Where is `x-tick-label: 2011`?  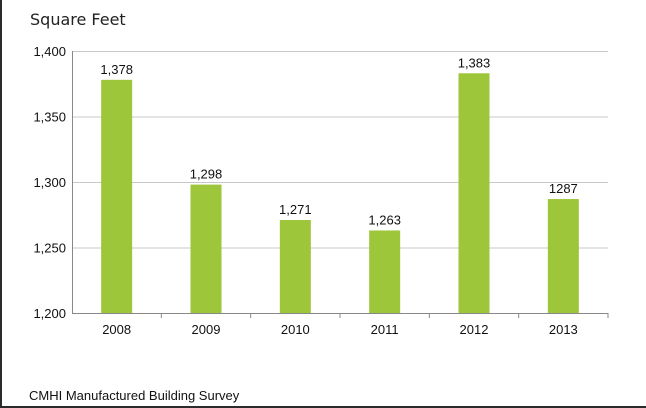
x-tick-label: 2011 is located at coordinates (385, 329).